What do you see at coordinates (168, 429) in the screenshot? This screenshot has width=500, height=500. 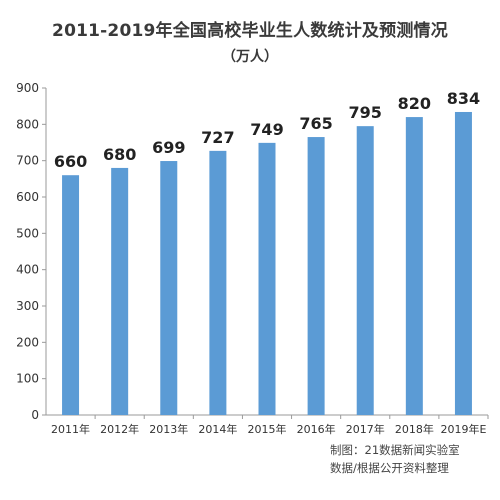 I see `x-tick-label: 2013年` at bounding box center [168, 429].